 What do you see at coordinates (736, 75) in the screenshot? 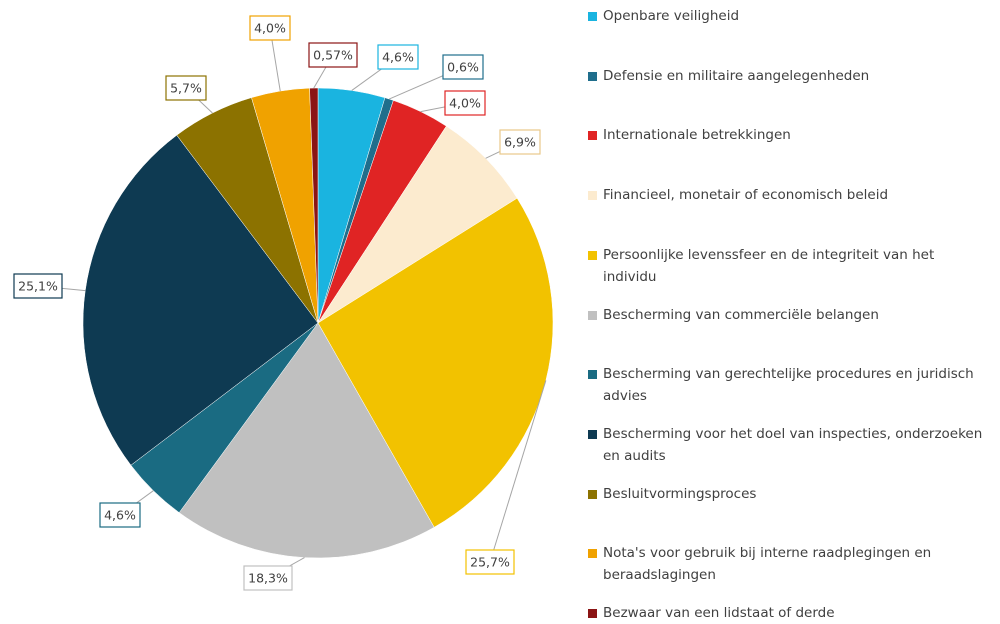
I see `legend-label: Defensie en militaire aangelegenheden` at bounding box center [736, 75].